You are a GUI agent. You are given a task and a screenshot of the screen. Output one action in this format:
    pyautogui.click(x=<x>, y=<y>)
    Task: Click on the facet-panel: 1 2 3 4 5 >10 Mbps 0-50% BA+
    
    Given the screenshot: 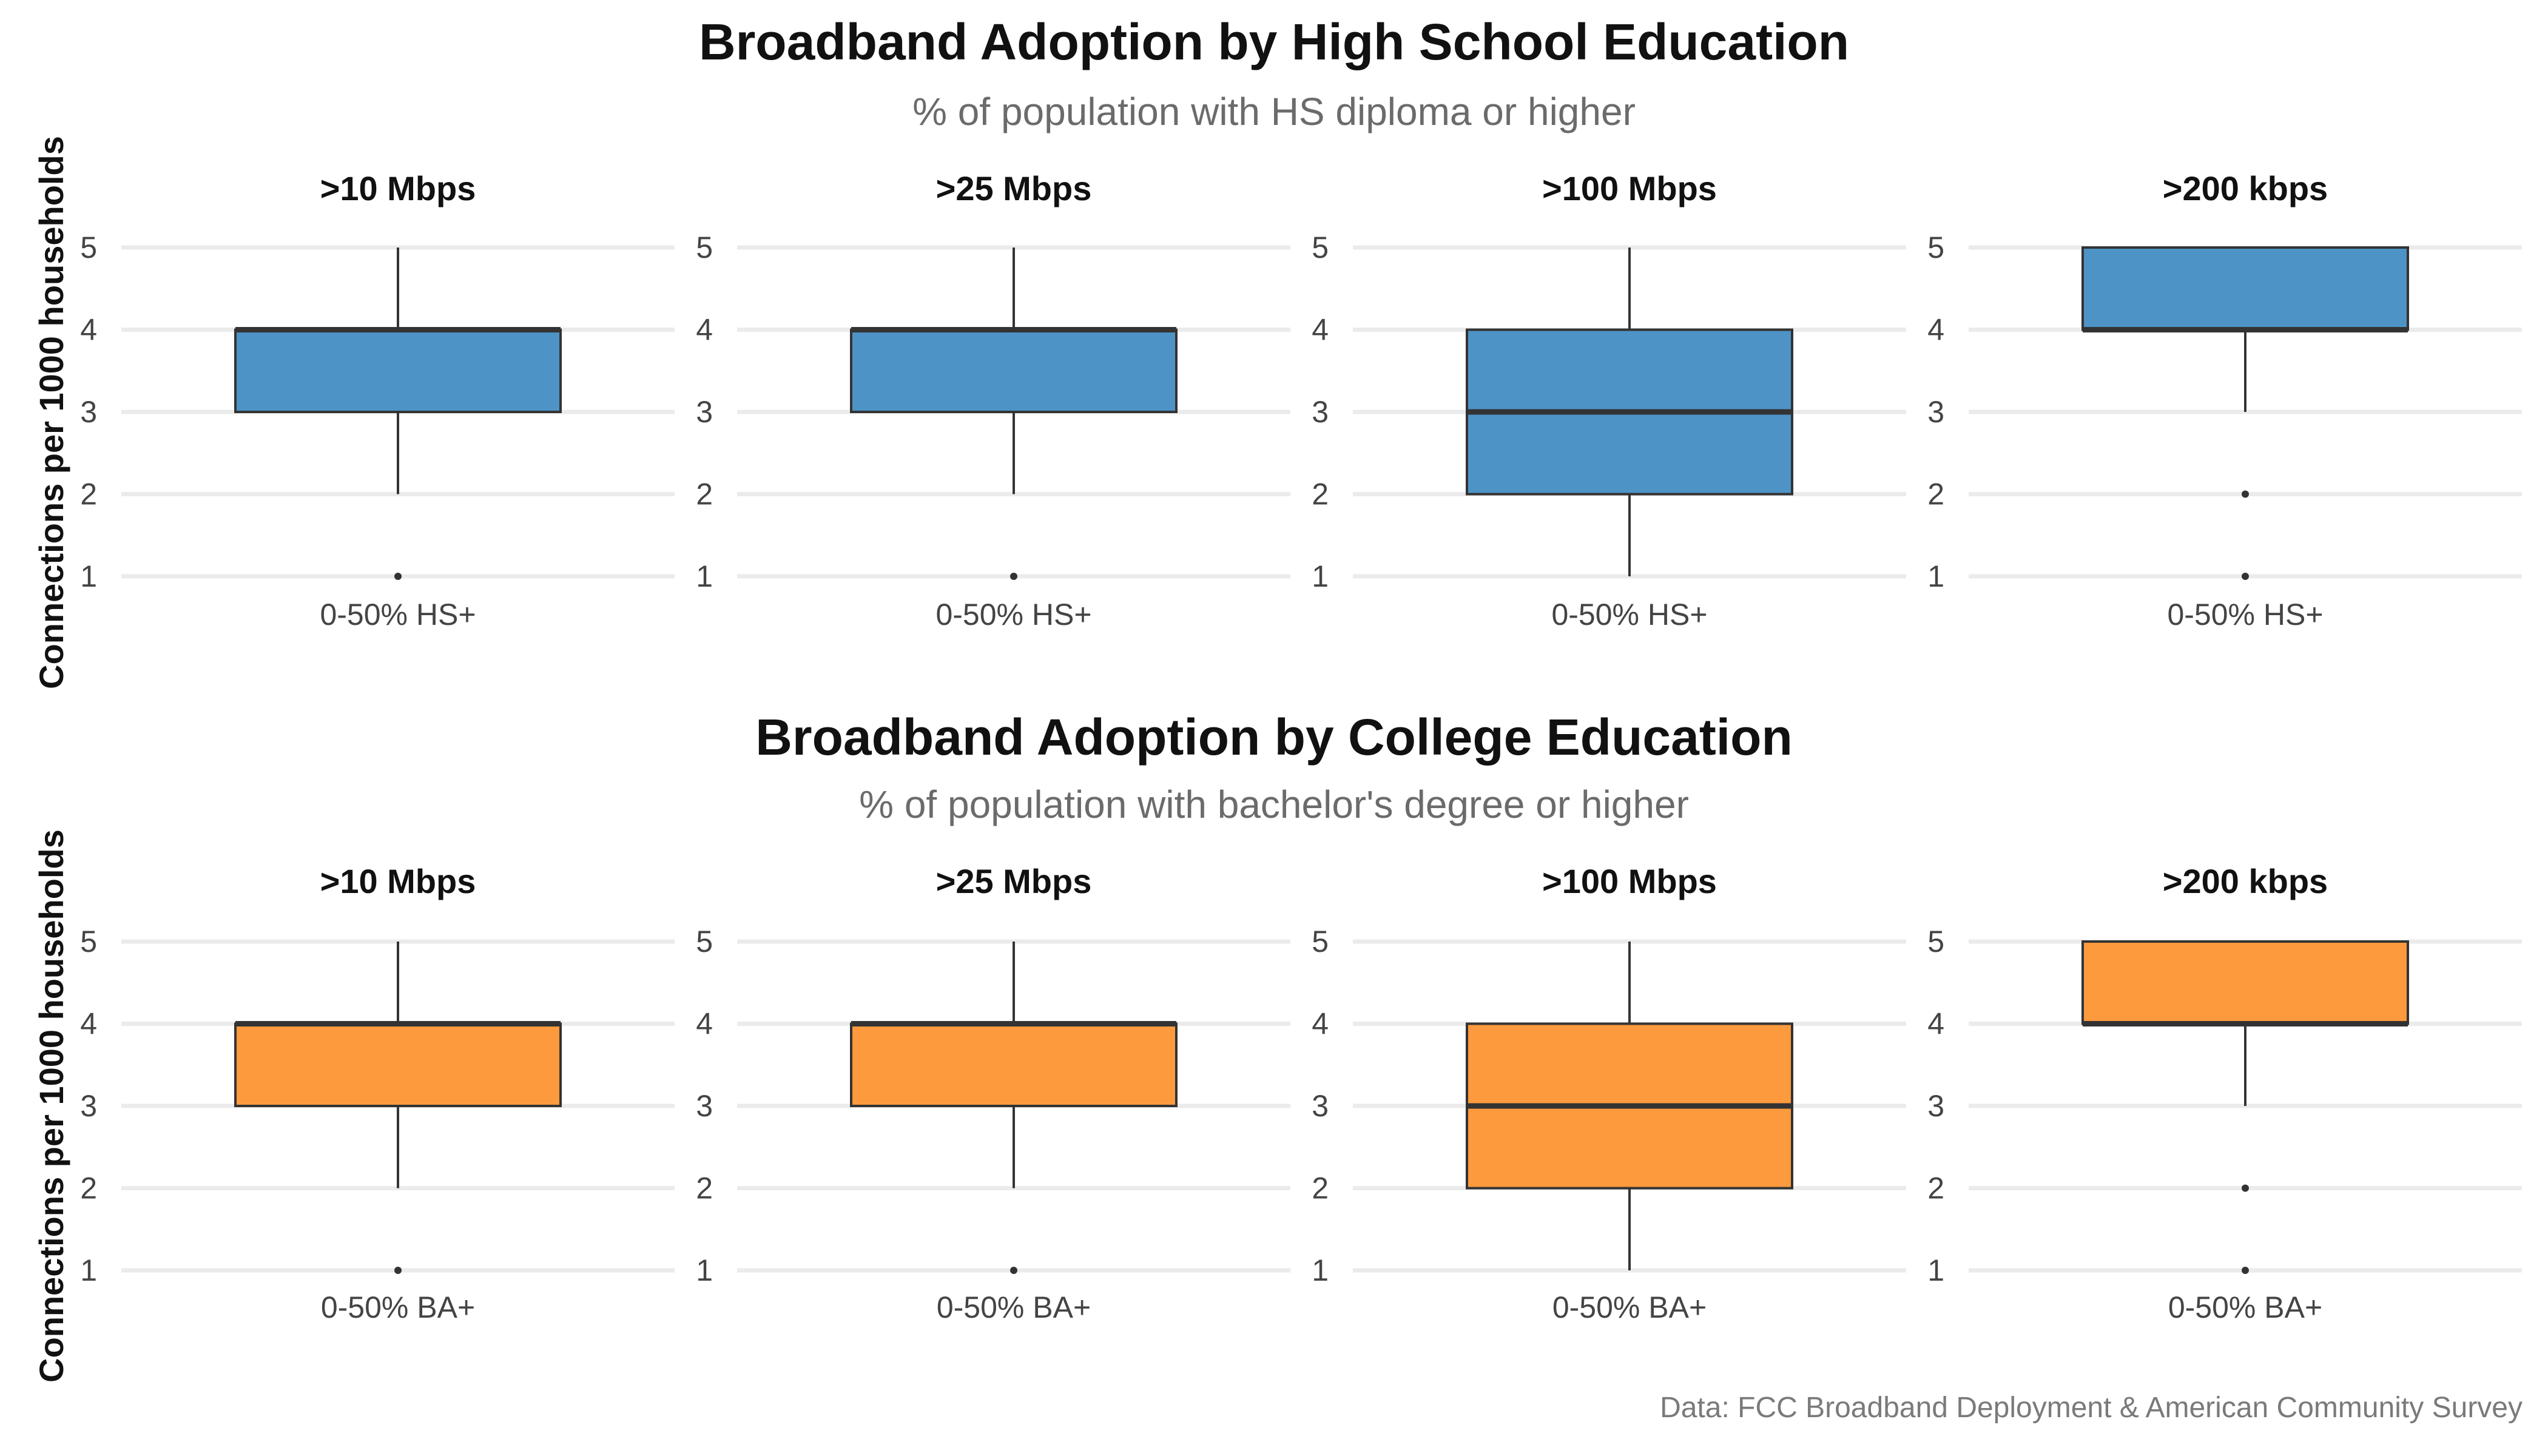 What is the action you would take?
    pyautogui.click(x=377, y=1093)
    